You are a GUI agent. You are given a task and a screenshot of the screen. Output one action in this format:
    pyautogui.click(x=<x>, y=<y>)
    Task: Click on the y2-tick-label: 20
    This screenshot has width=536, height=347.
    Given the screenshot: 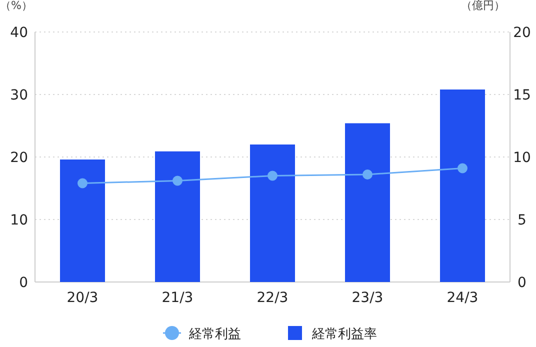 What is the action you would take?
    pyautogui.click(x=522, y=33)
    